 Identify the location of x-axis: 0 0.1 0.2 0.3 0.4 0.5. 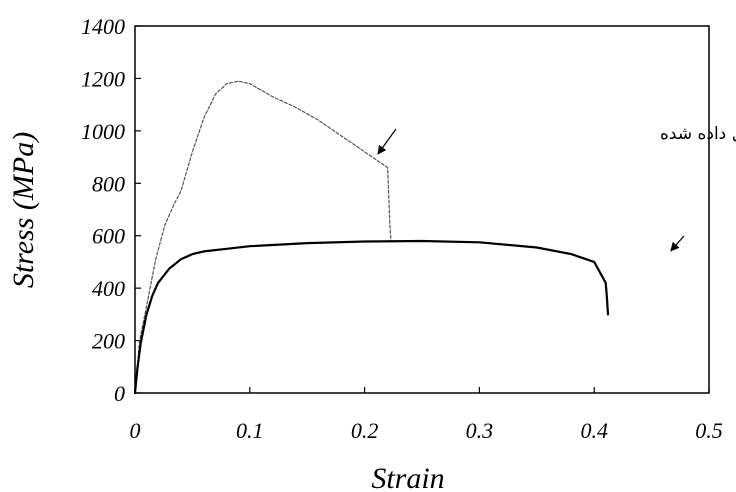
(426, 415).